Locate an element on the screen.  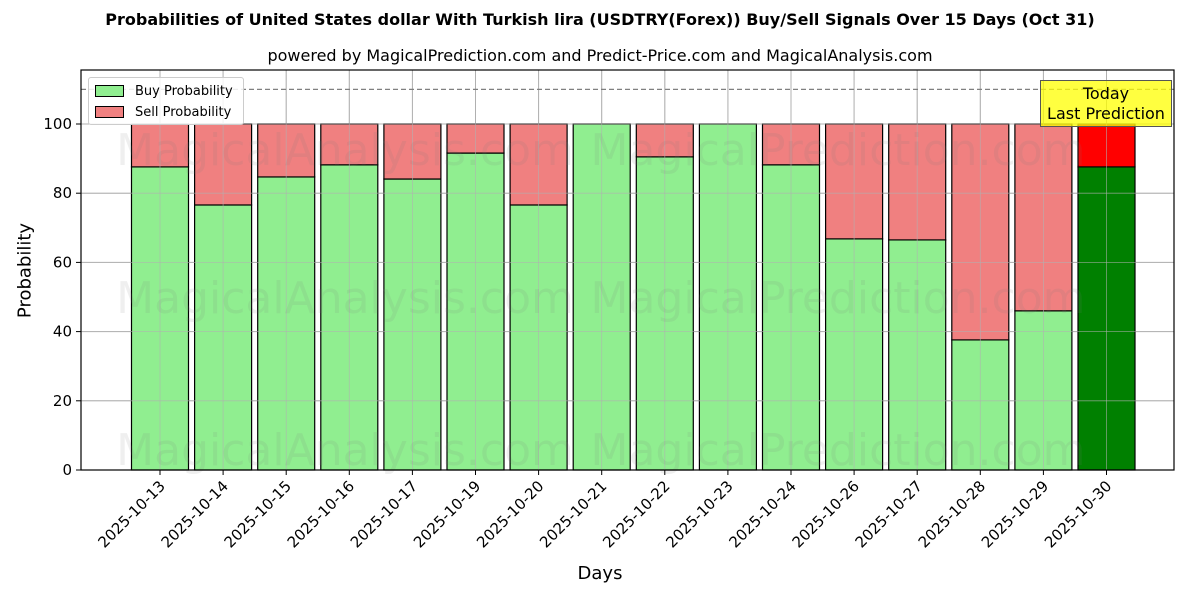
buy-swatch-icon is located at coordinates (109, 91).